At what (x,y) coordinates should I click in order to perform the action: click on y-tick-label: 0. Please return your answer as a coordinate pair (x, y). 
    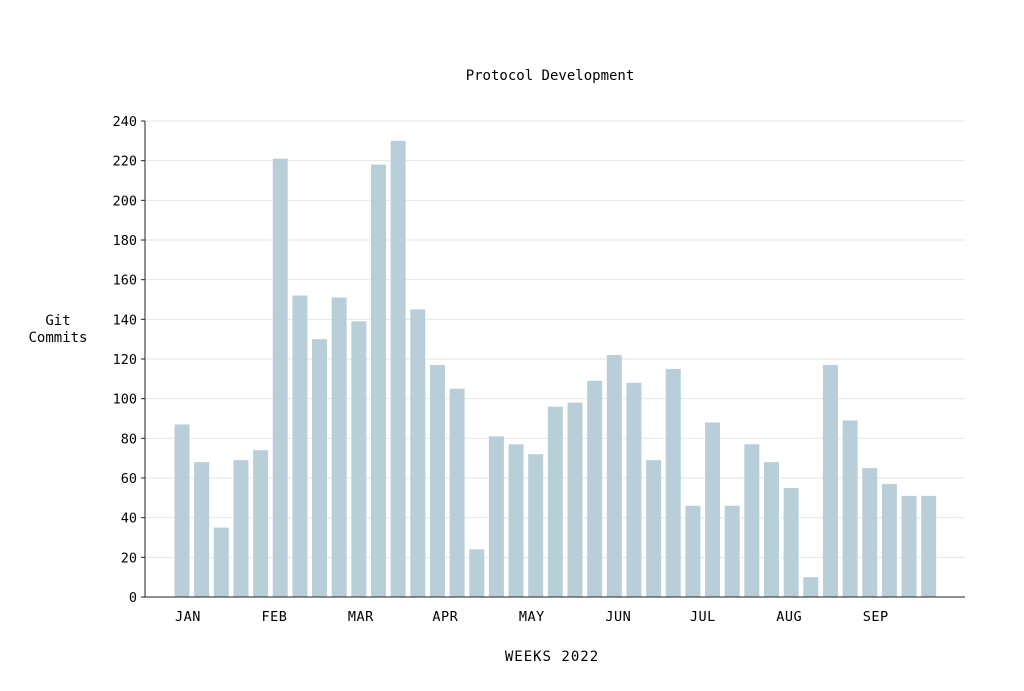
    Looking at the image, I should click on (133, 598).